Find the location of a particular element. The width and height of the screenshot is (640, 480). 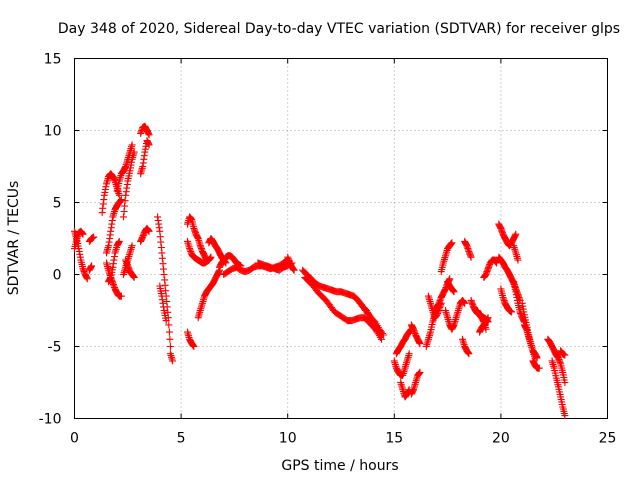

series-arc-q is located at coordinates (171, 357).